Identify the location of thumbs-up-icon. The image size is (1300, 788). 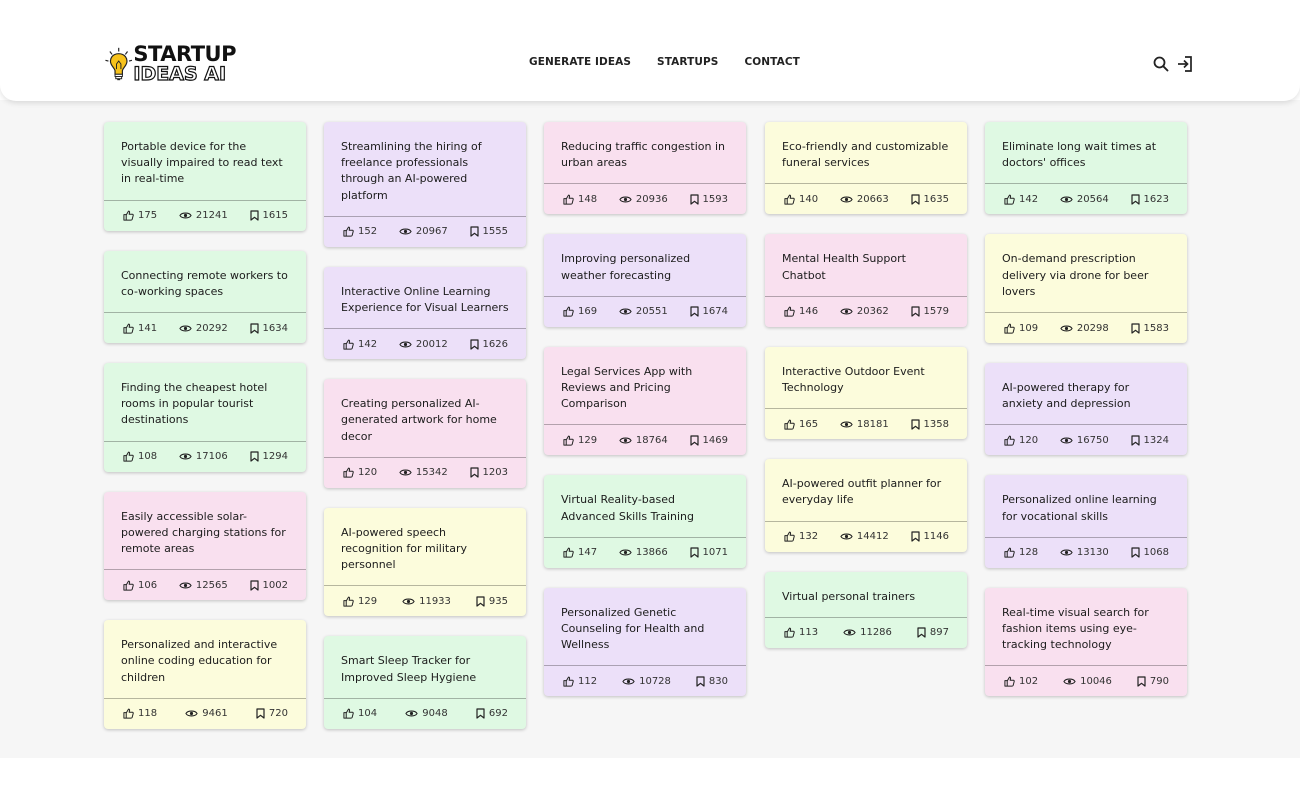
(789, 536).